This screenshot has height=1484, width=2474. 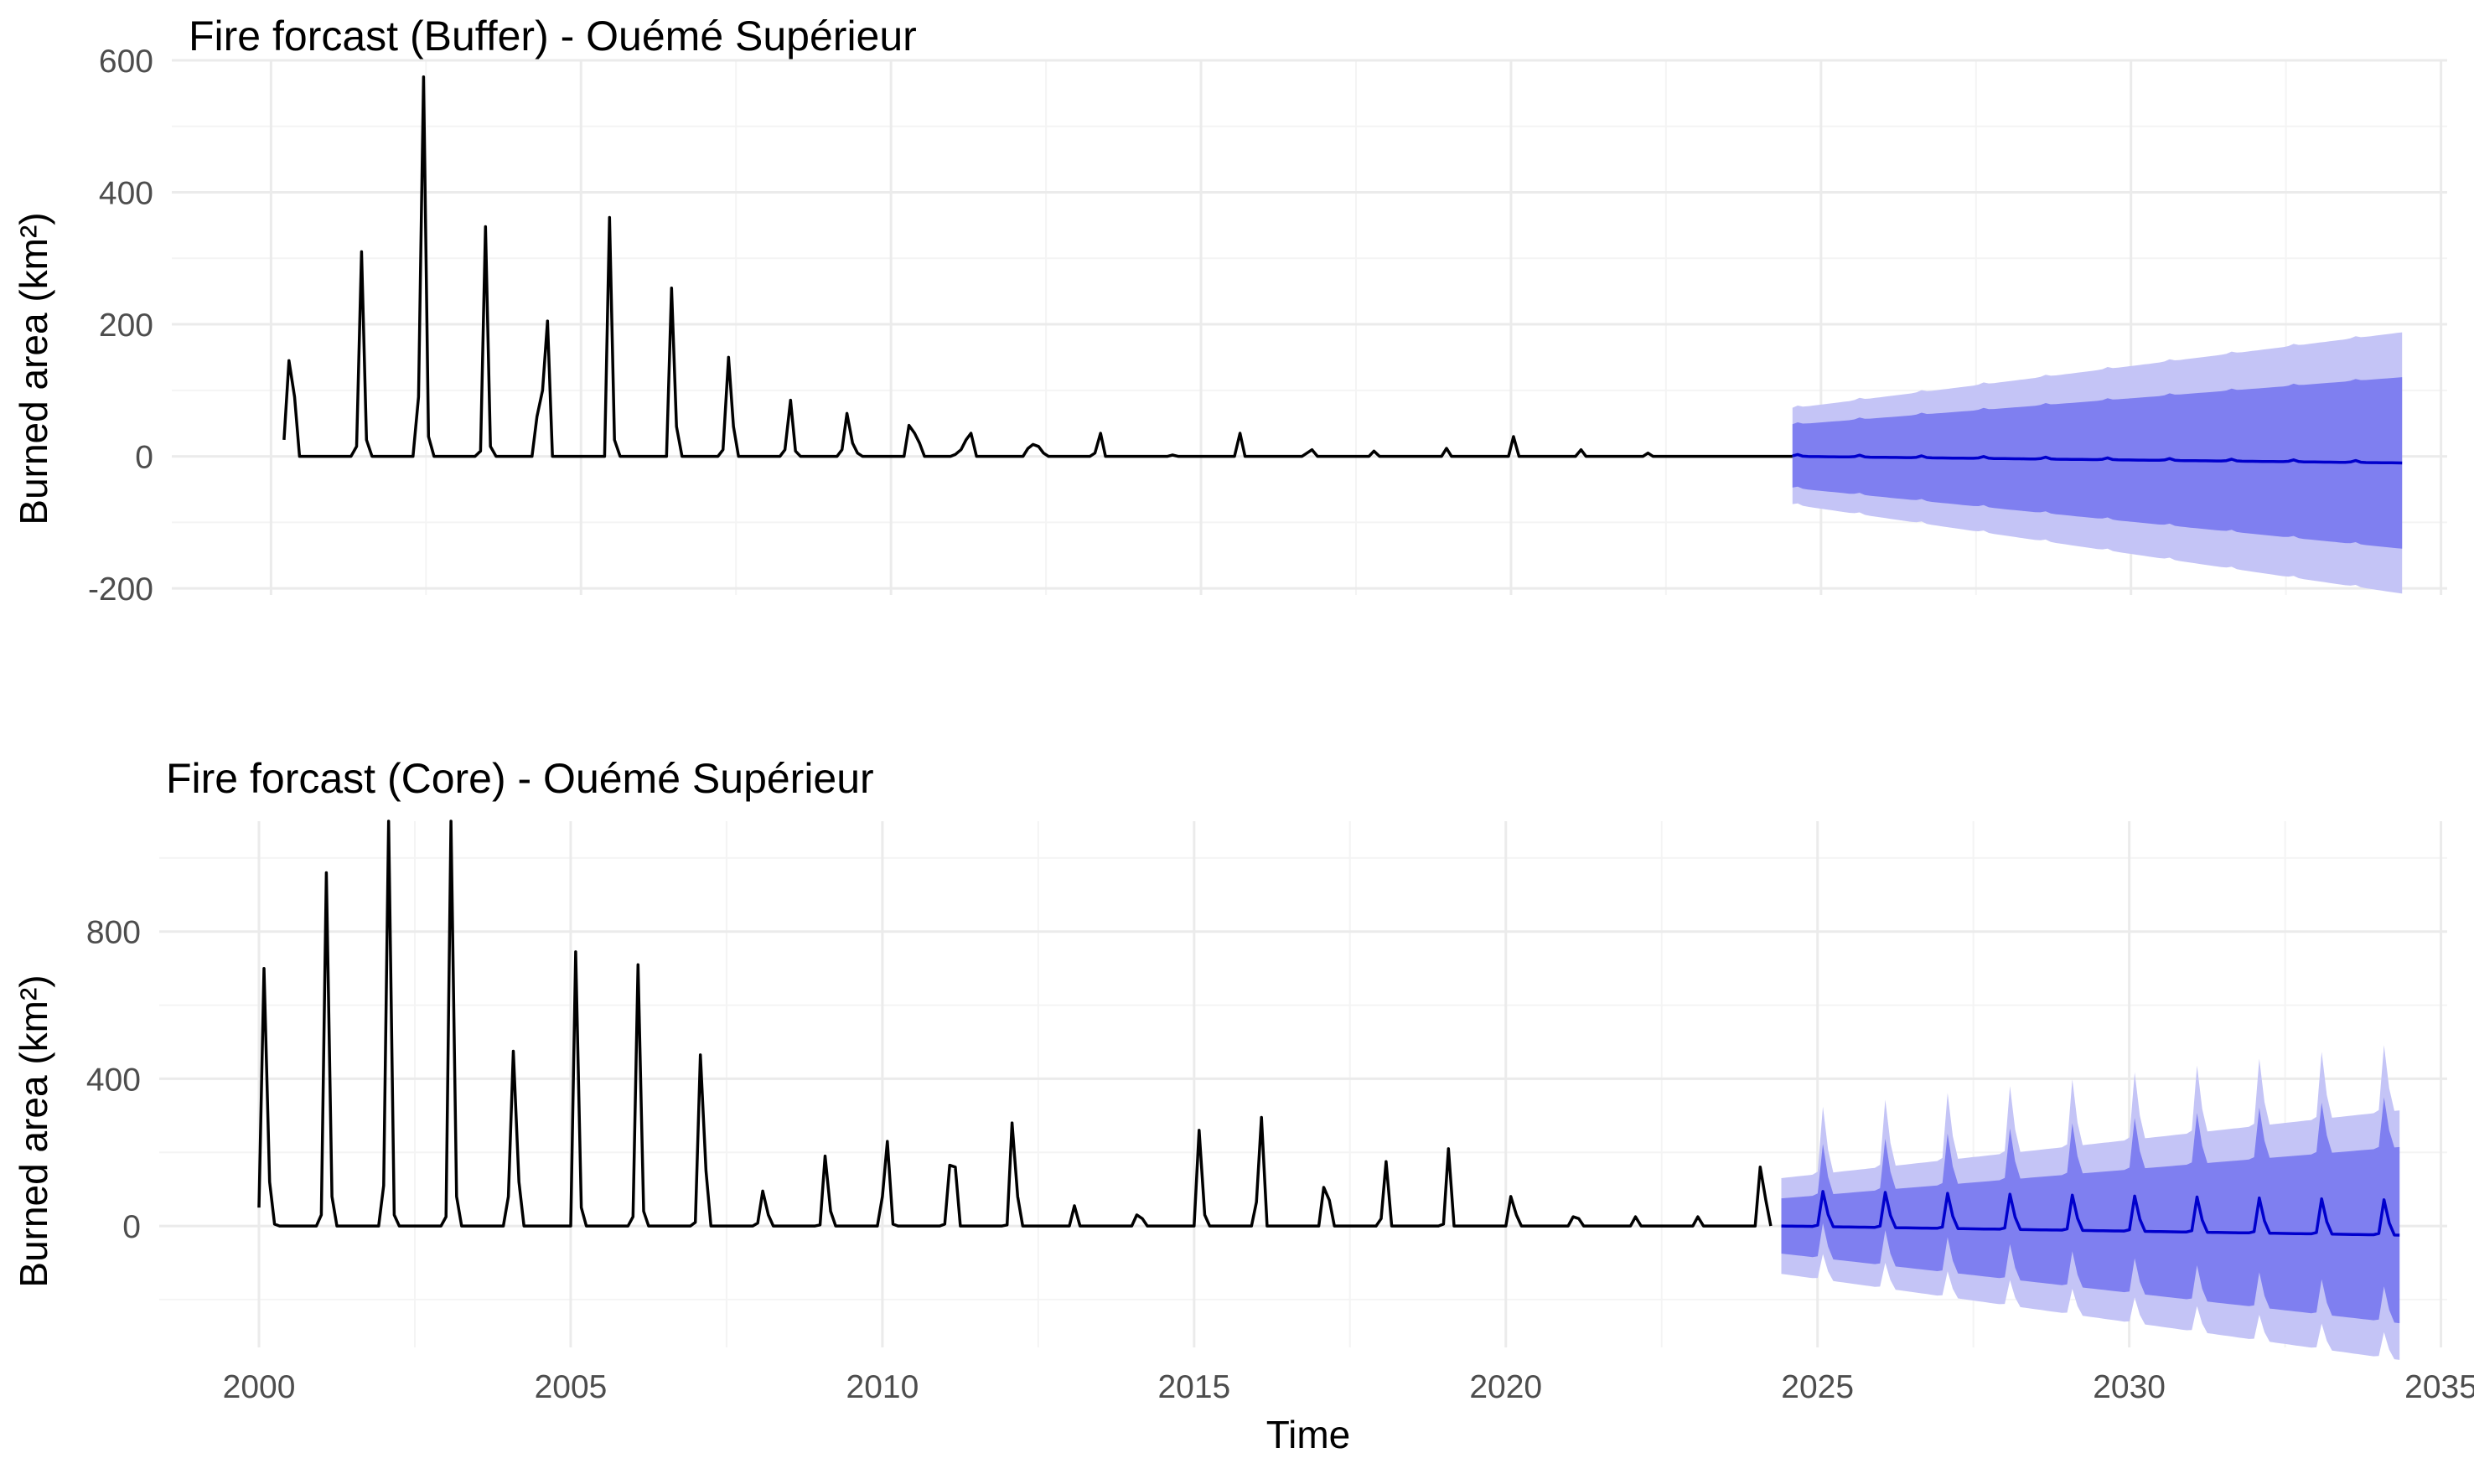 I want to click on buffer-forecast-80-band, so click(x=2098, y=463).